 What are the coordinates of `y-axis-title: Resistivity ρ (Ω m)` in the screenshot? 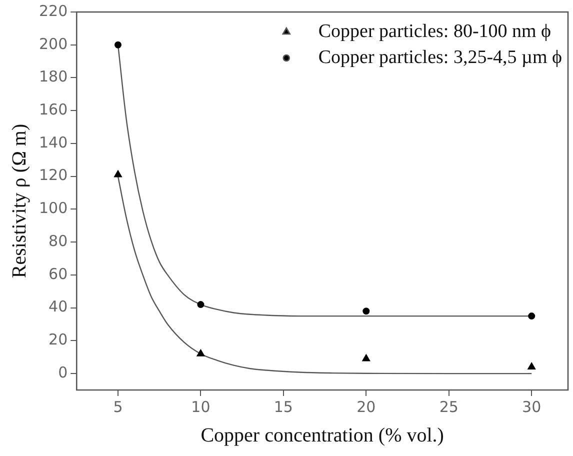 It's located at (19, 201).